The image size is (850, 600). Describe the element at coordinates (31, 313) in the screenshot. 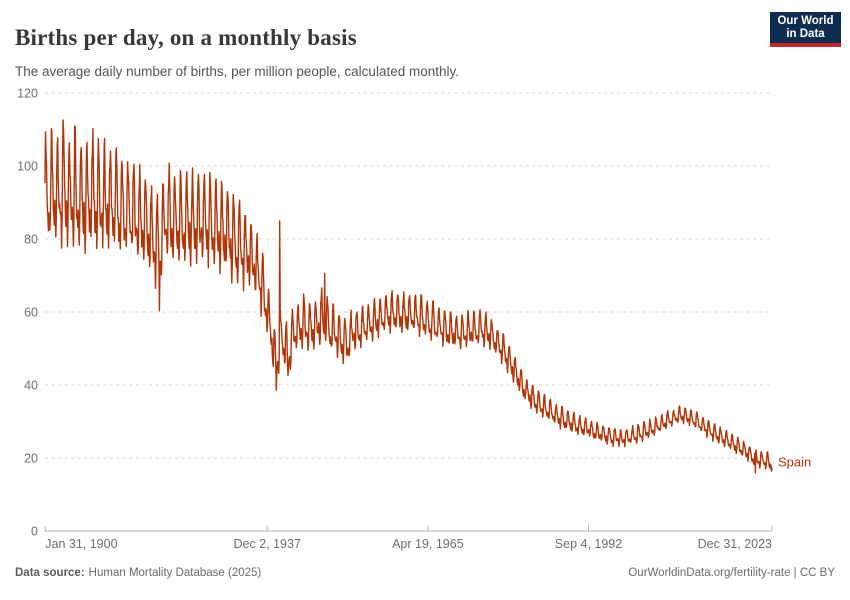

I see `y-axis-tick-label: 60` at that location.